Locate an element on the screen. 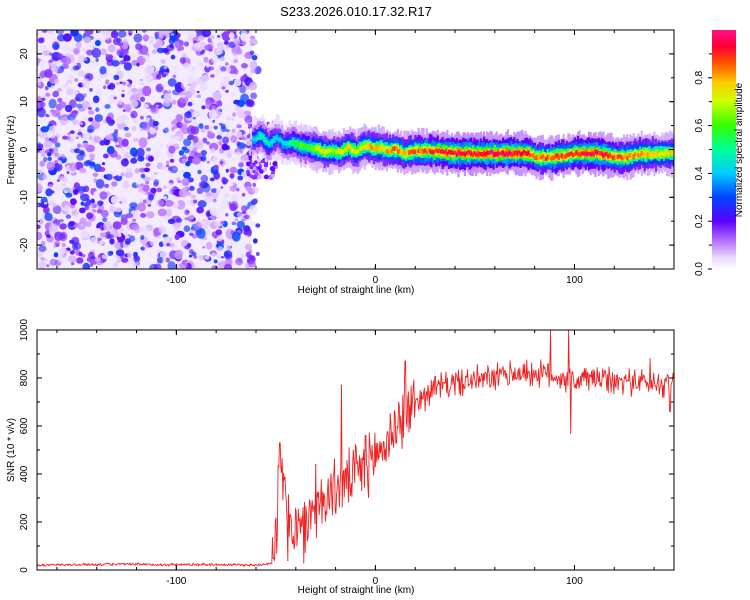  x-tick-label: -100 is located at coordinates (176, 280).